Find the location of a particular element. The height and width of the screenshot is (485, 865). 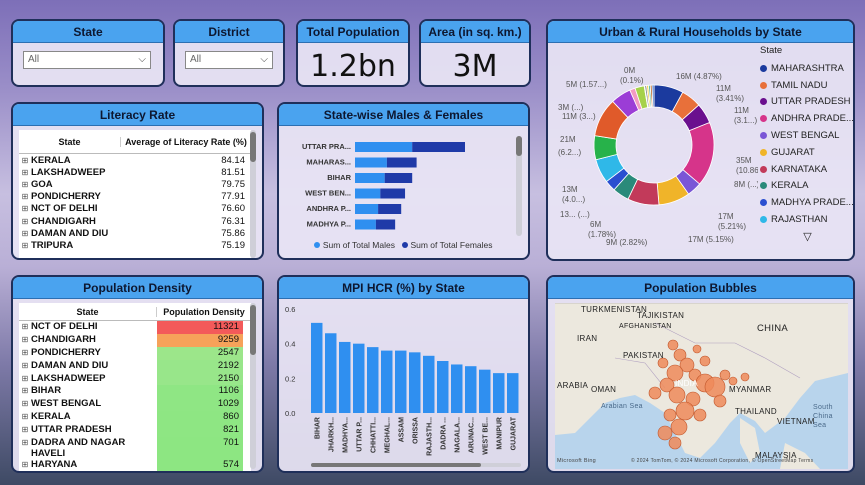

table-row: ⊞ LAKSHADWEEP 2150 is located at coordinates (135, 379).